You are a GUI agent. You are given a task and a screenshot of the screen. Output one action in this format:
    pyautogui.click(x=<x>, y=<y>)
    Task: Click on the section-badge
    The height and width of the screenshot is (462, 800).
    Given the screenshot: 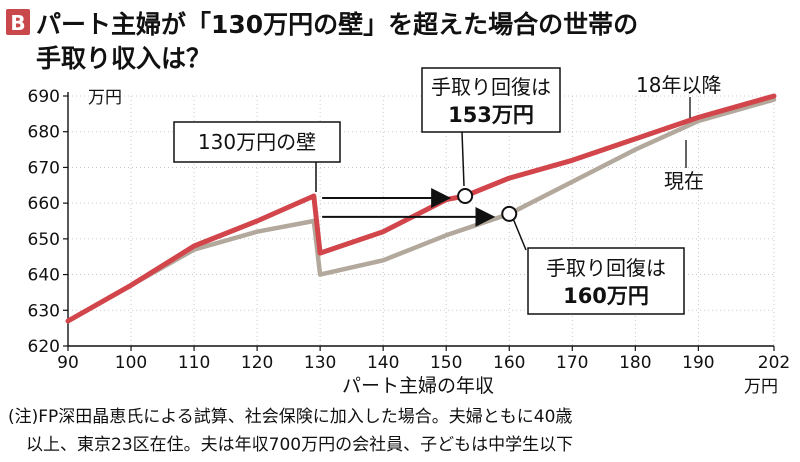 What is the action you would take?
    pyautogui.click(x=18, y=22)
    